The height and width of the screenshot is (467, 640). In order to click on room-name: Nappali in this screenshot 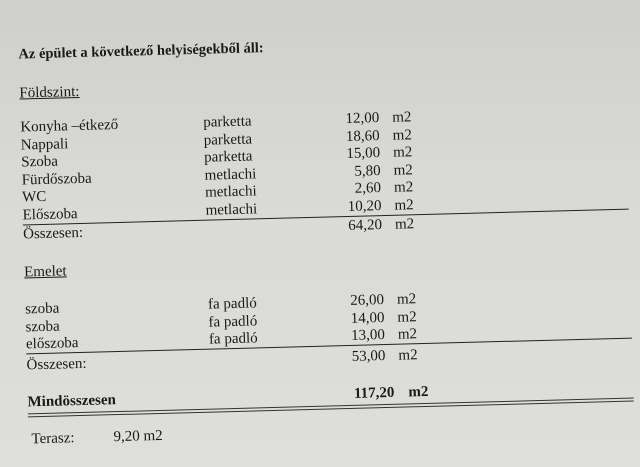, I will do `click(44, 144)`.